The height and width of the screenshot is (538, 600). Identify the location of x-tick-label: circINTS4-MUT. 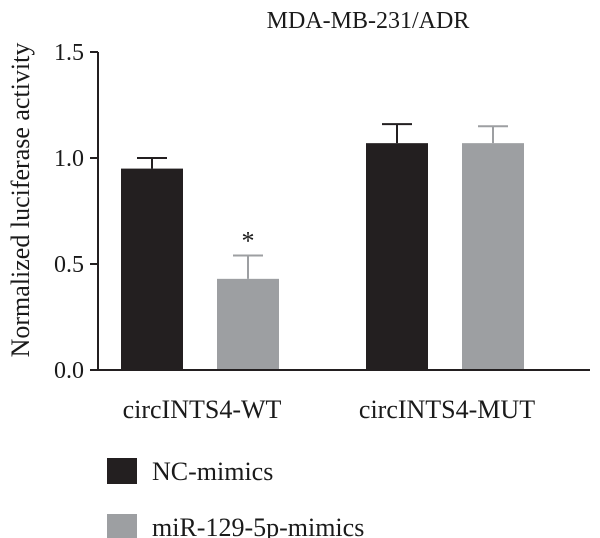
(447, 409).